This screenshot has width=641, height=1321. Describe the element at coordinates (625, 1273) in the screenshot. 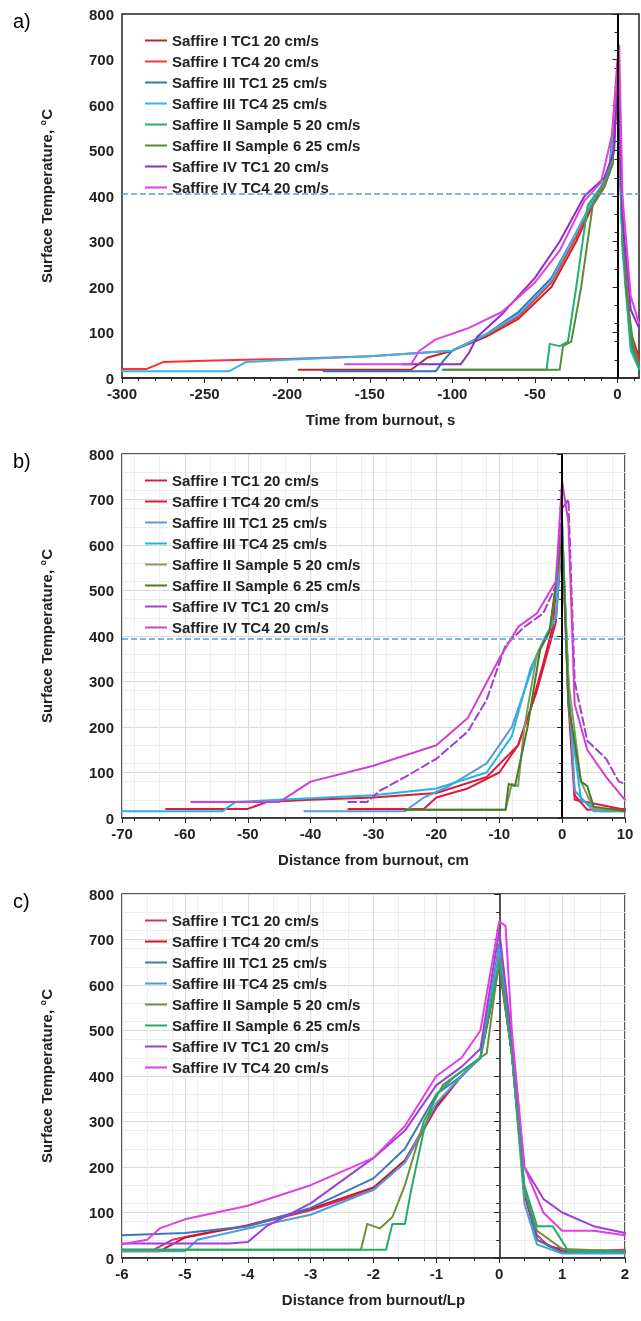

I see `x-tick-label: 2` at that location.